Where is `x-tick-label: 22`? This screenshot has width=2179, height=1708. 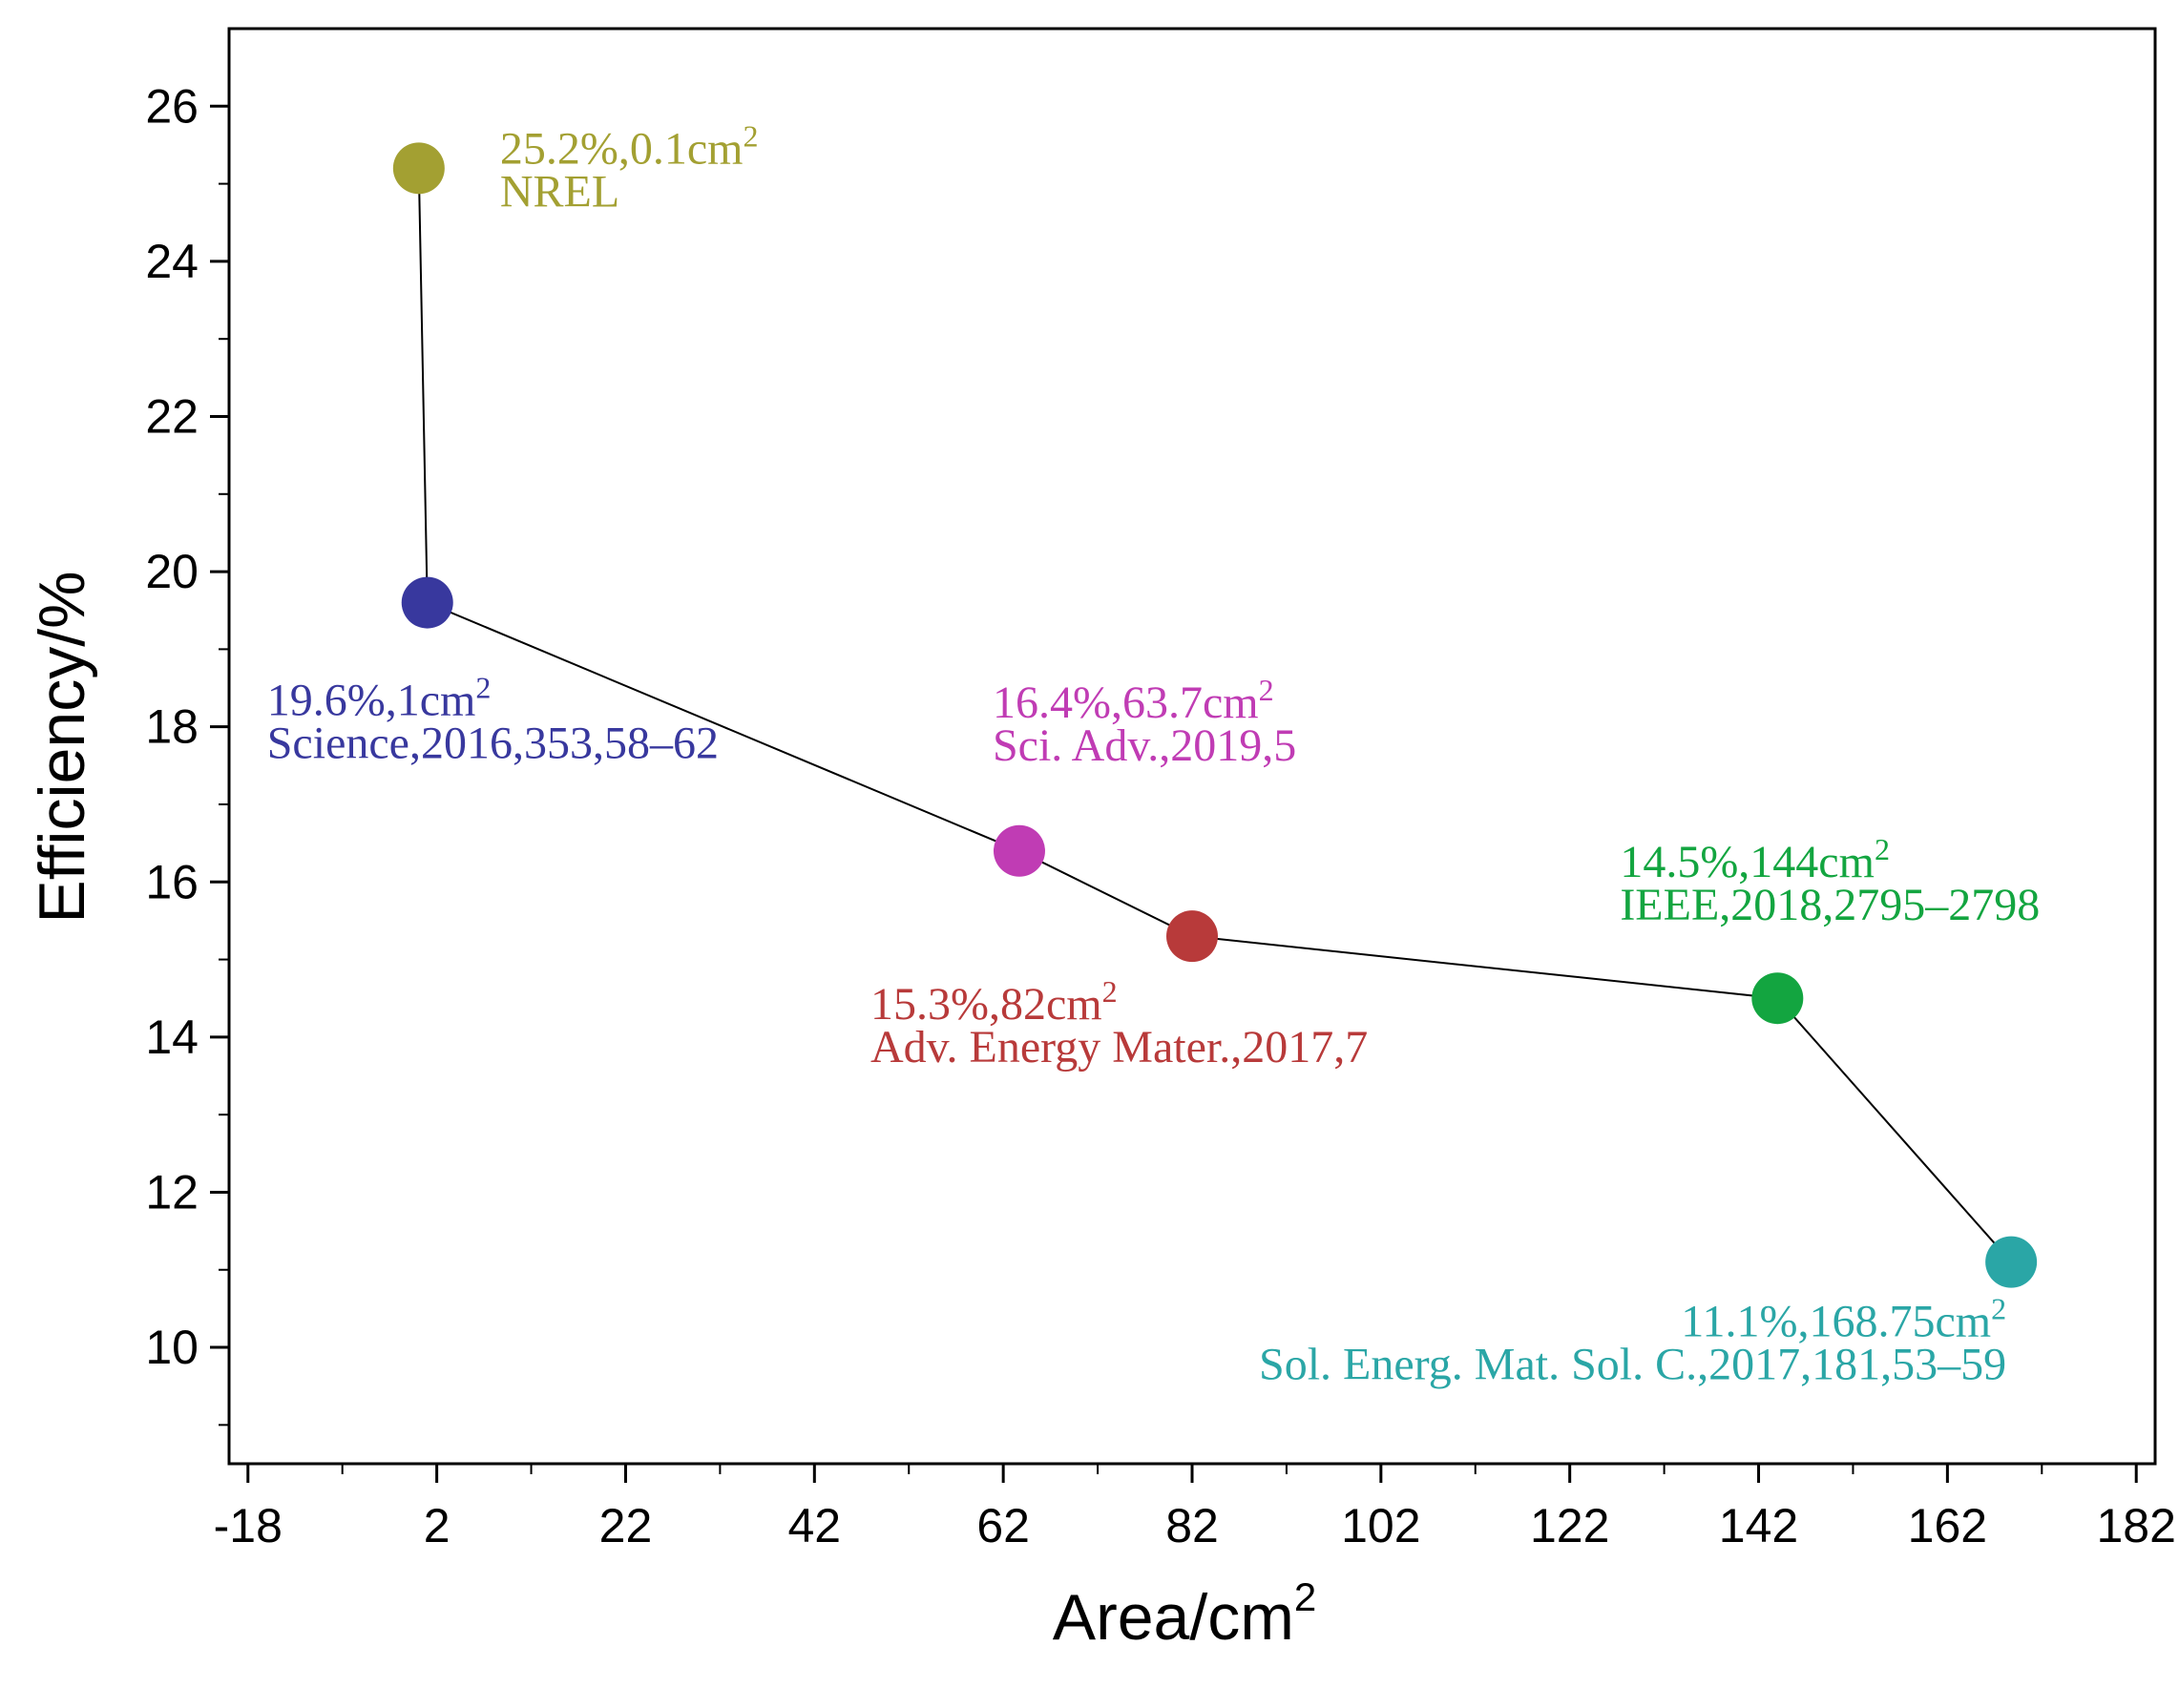 x-tick-label: 22 is located at coordinates (626, 1525).